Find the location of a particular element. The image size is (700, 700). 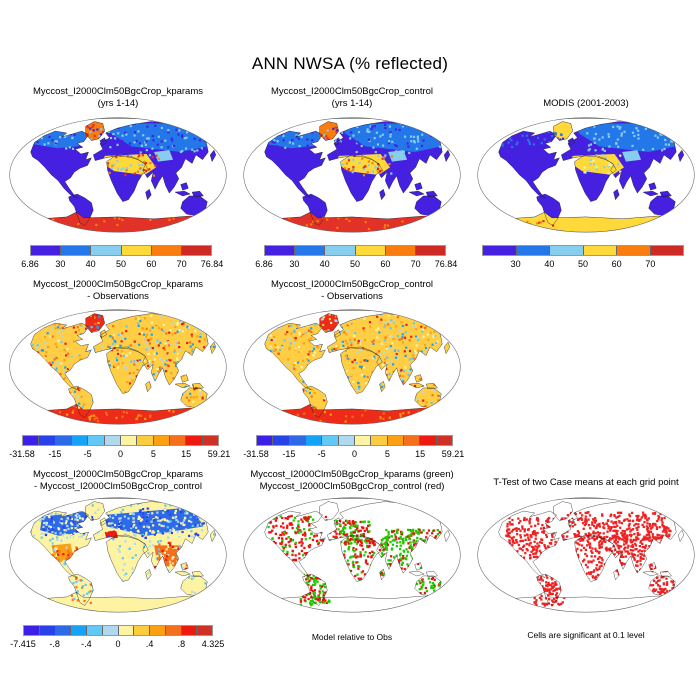

panel-title-line: Myccost_I2000Clm50BgcCrop_control is located at coordinates (352, 91).